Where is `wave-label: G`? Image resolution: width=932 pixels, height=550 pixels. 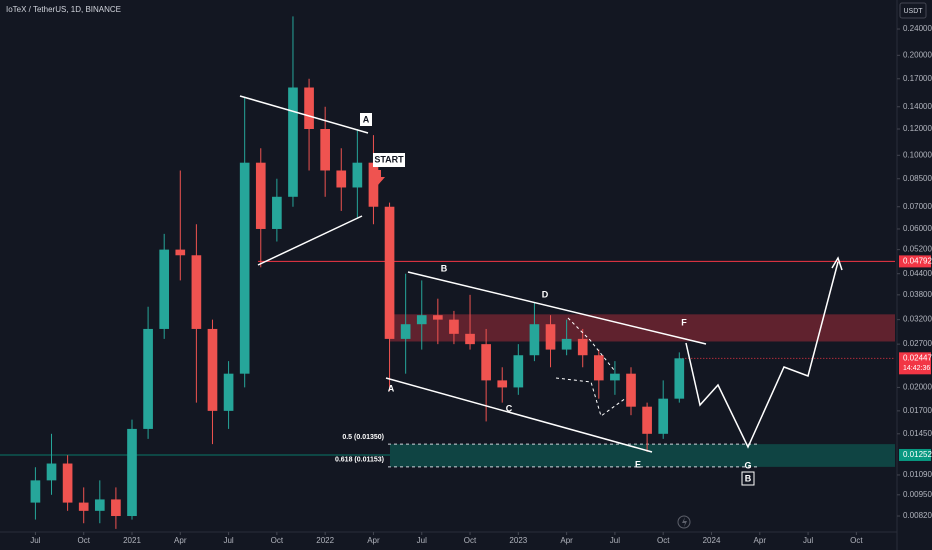
wave-label: G is located at coordinates (747, 465).